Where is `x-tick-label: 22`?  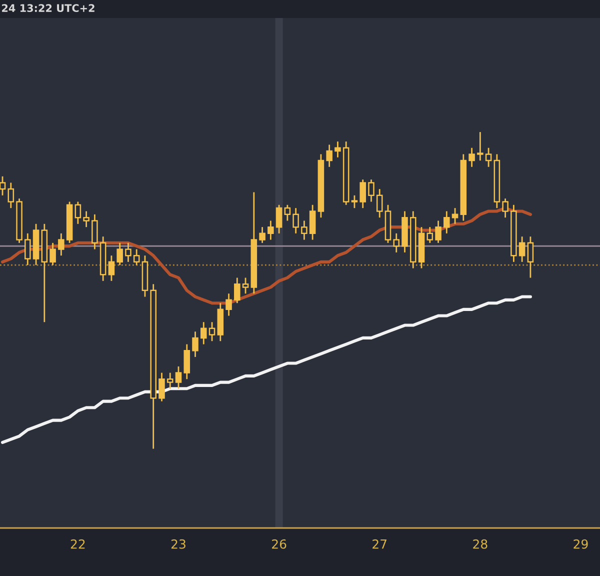
x-tick-label: 22 is located at coordinates (77, 544).